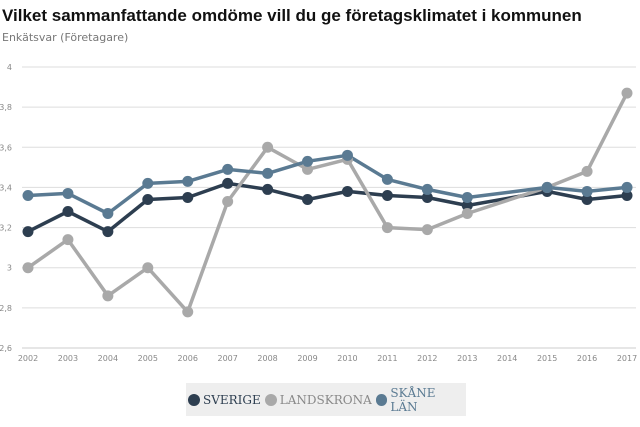 This screenshot has width=640, height=427. Describe the element at coordinates (6, 348) in the screenshot. I see `y-tick-label: 2,6` at that location.